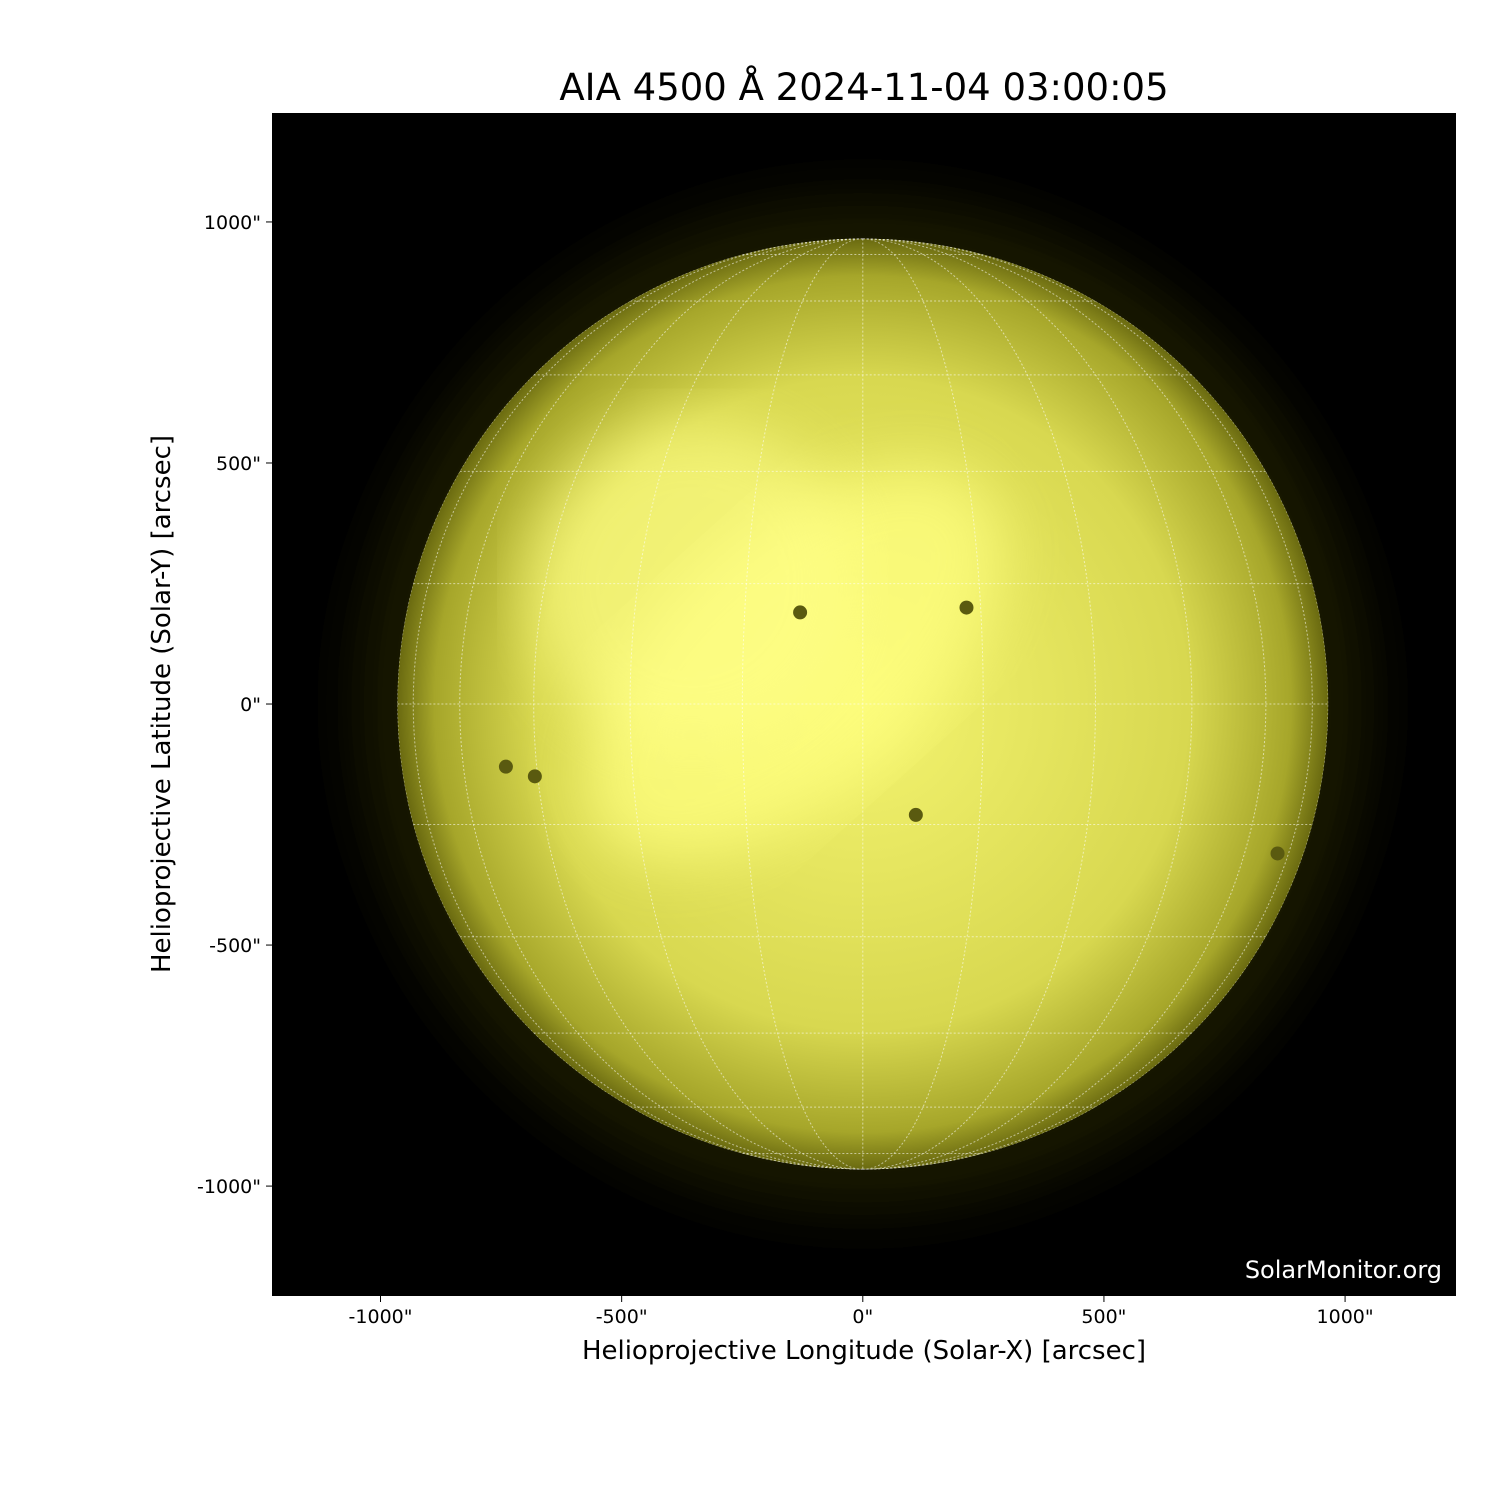 This screenshot has height=1500, width=1500. Describe the element at coordinates (1345, 1317) in the screenshot. I see `x-tick-label: 1000"` at that location.